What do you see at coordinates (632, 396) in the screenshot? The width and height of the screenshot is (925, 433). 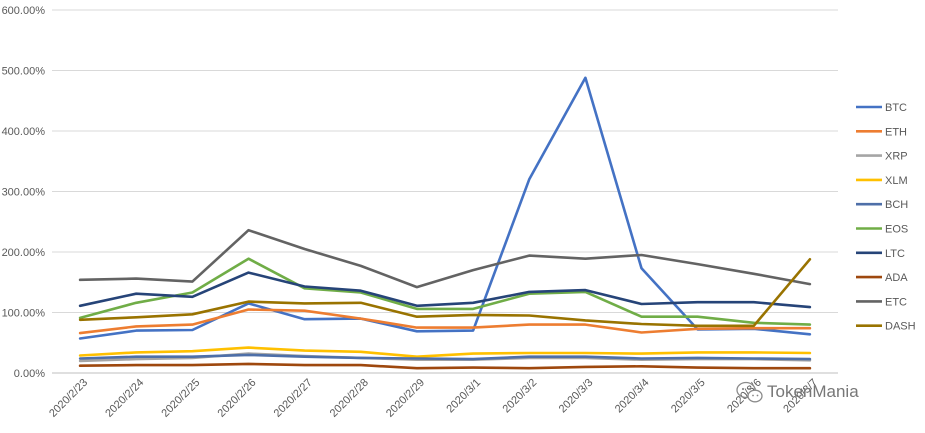 I see `x-tick-label: 2020/3/4` at bounding box center [632, 396].